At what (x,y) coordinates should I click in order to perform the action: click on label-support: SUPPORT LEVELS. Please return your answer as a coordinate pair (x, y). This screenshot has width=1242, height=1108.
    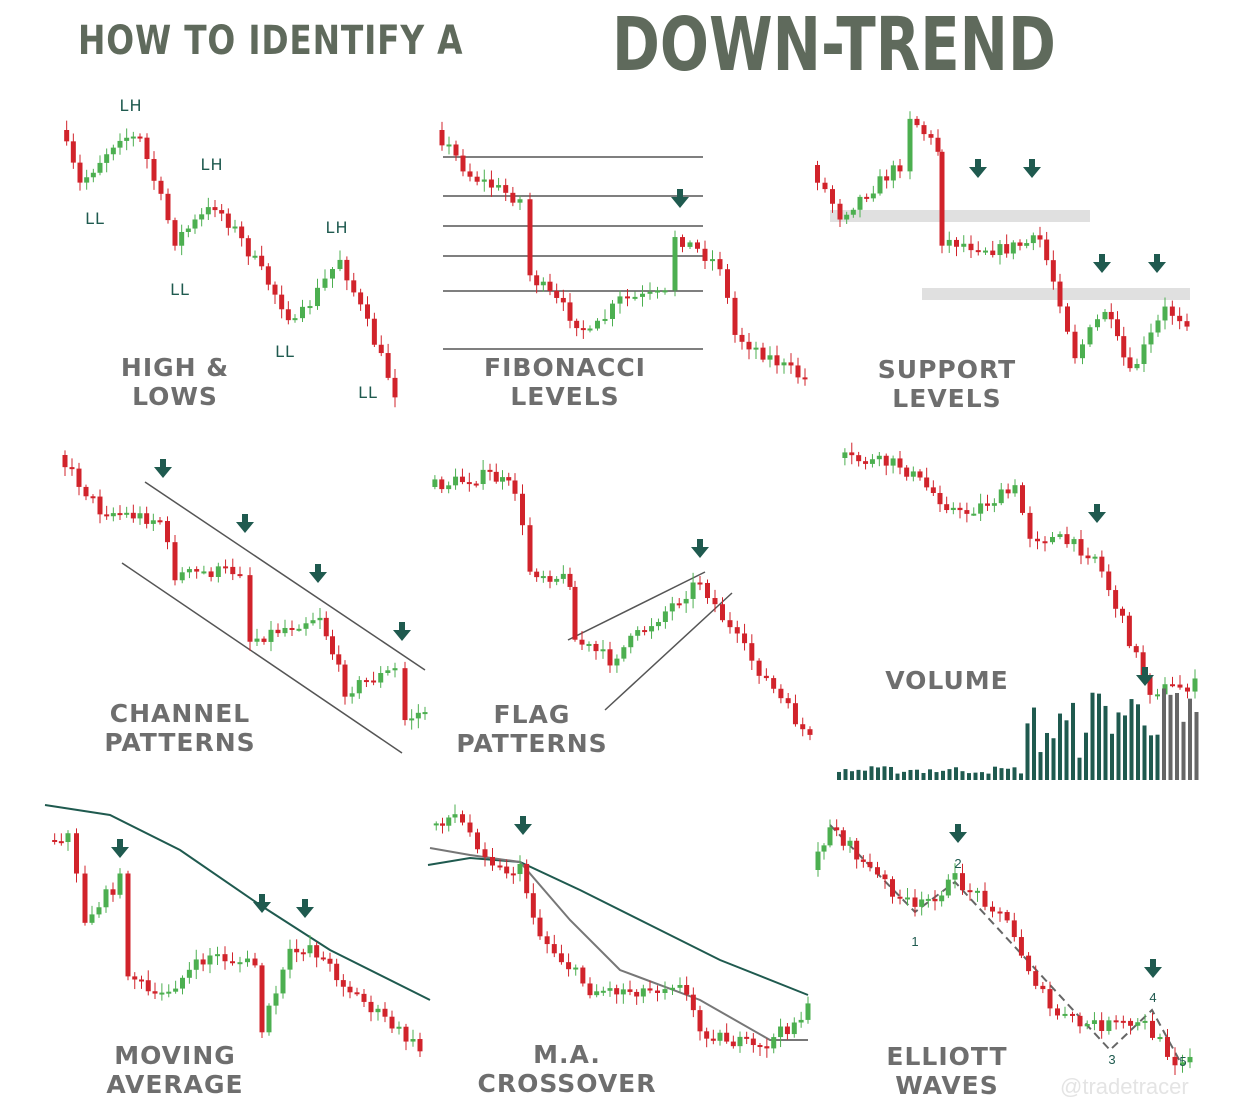
    Looking at the image, I should click on (947, 384).